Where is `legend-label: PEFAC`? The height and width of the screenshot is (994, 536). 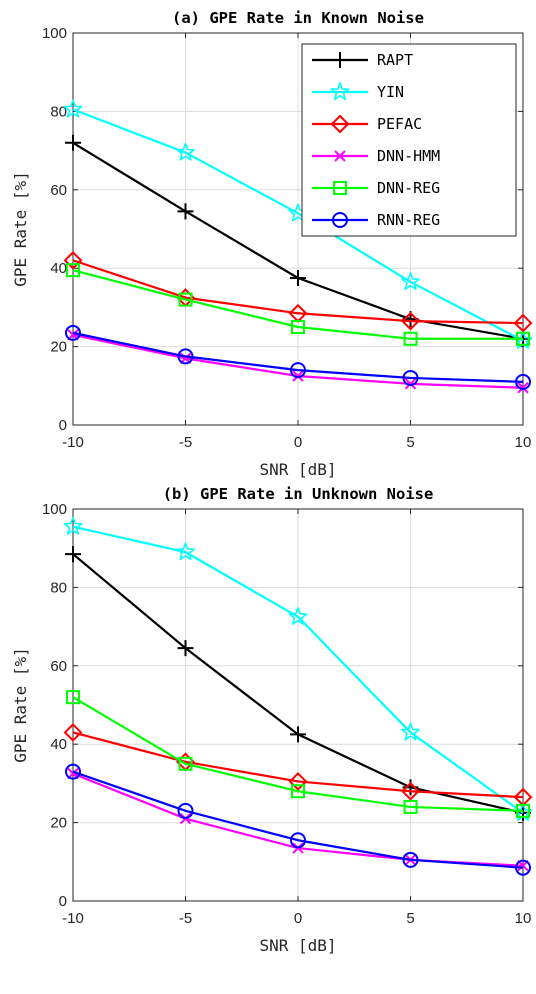
legend-label: PEFAC is located at coordinates (399, 124).